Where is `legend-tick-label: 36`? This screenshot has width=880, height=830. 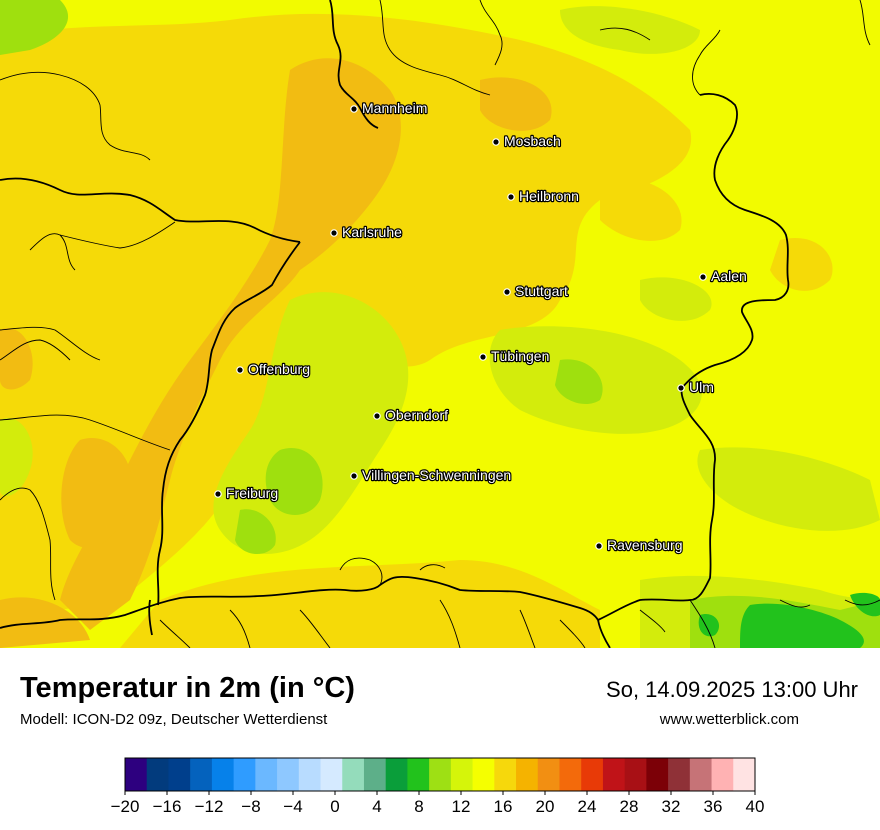
legend-tick-label: 36 is located at coordinates (713, 806).